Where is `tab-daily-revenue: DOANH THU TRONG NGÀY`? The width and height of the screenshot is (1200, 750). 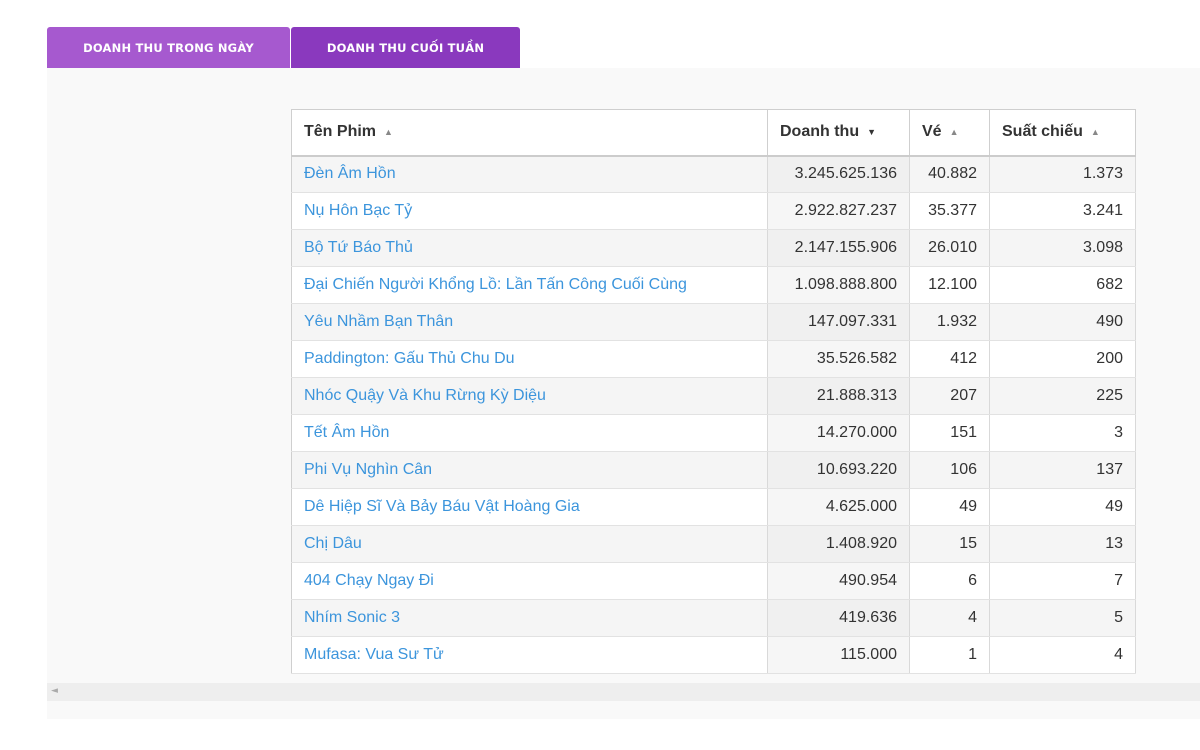
tab-daily-revenue: DOANH THU TRONG NGÀY is located at coordinates (168, 47).